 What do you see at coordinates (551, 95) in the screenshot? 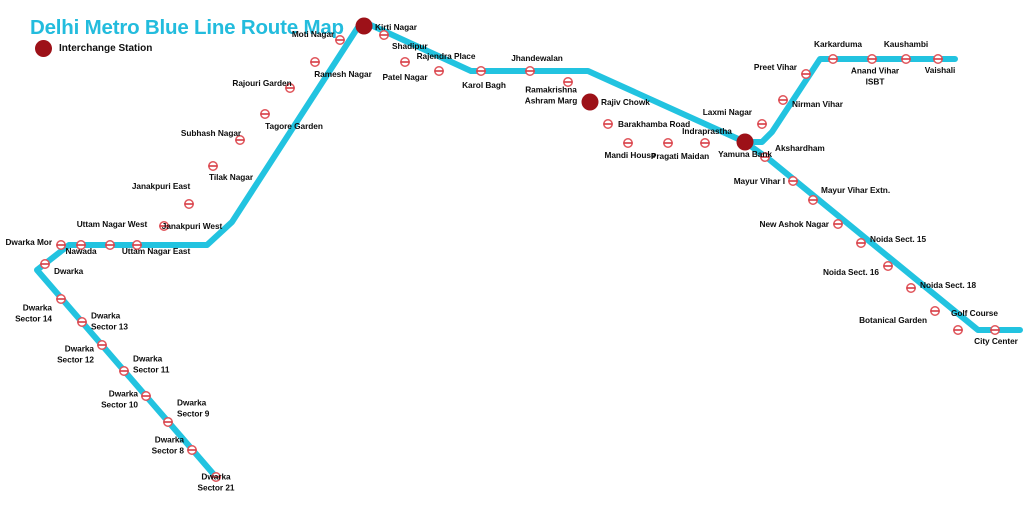
I see `station-label: Ramakrishna Ashram Marg` at bounding box center [551, 95].